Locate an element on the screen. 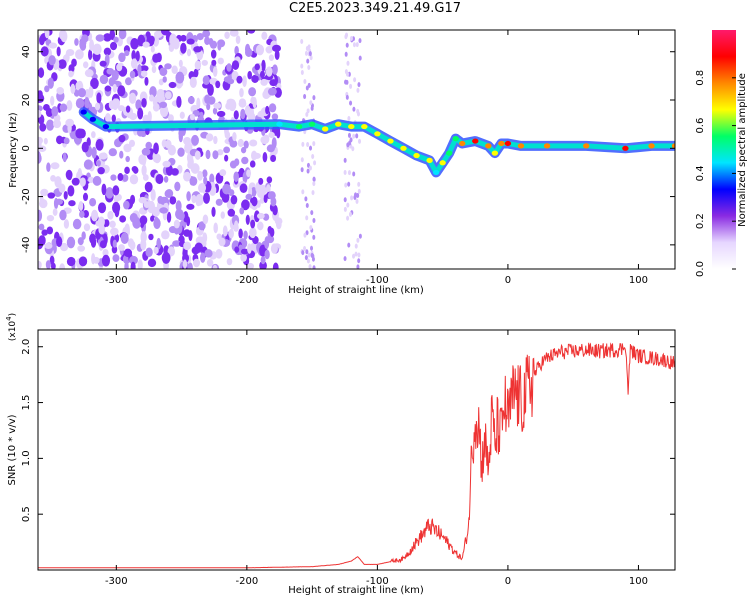  y-tick-label: 1.0 is located at coordinates (26, 458).